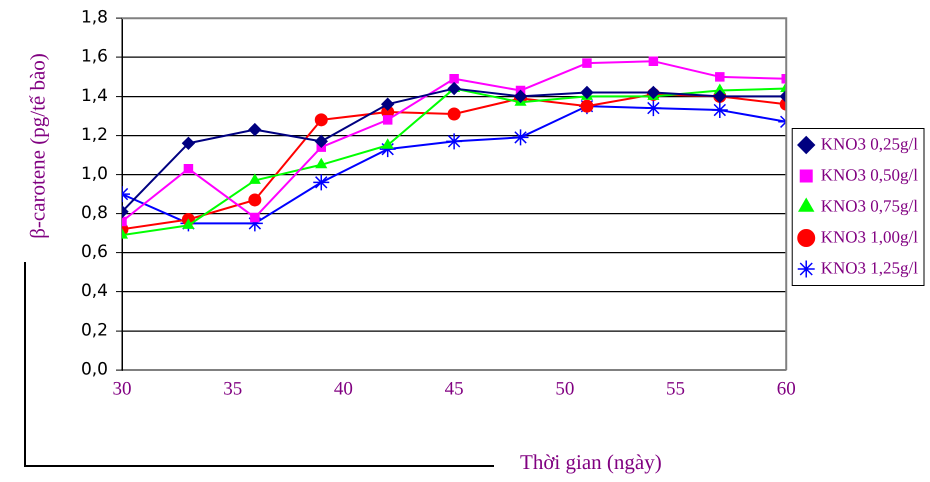  What do you see at coordinates (232, 389) in the screenshot?
I see `x-tick-label: 35` at bounding box center [232, 389].